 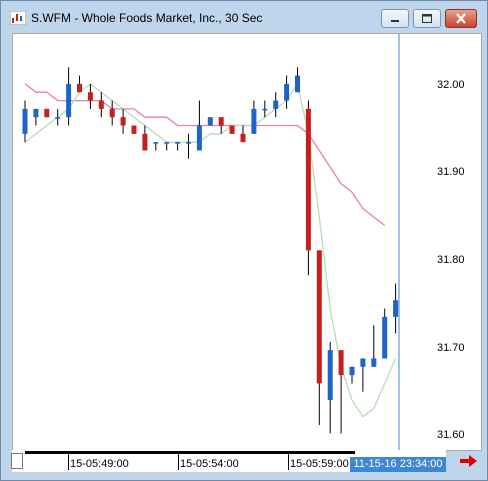 What do you see at coordinates (18, 18) in the screenshot?
I see `chart-icon` at bounding box center [18, 18].